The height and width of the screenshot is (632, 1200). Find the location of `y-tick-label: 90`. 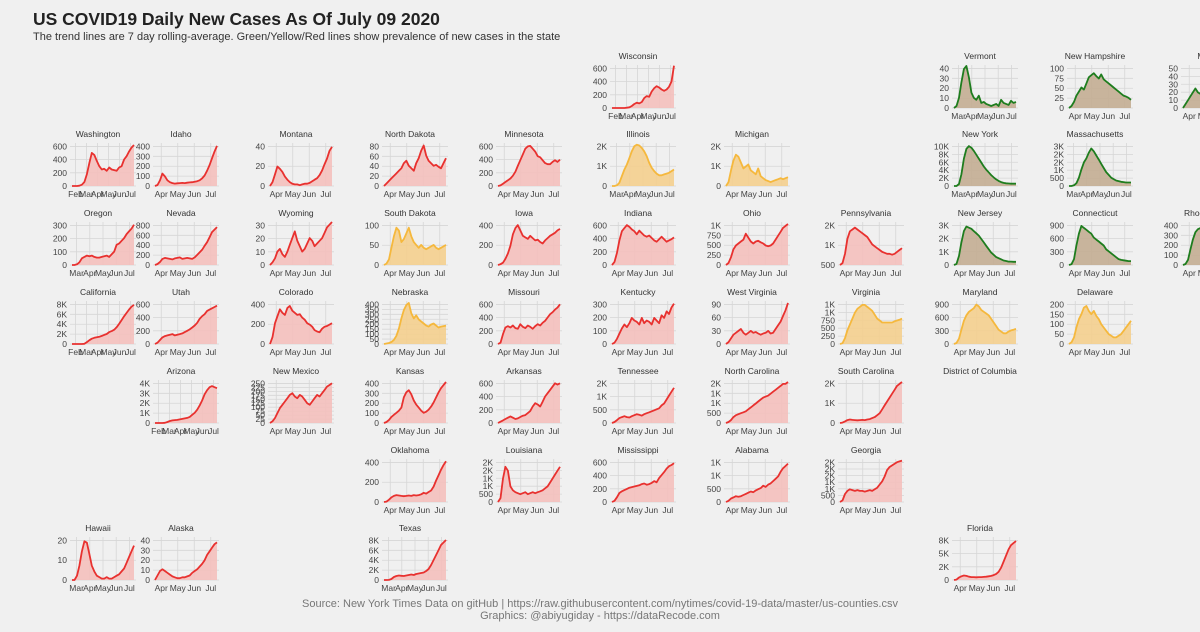

y-tick-label: 90 is located at coordinates (717, 304).